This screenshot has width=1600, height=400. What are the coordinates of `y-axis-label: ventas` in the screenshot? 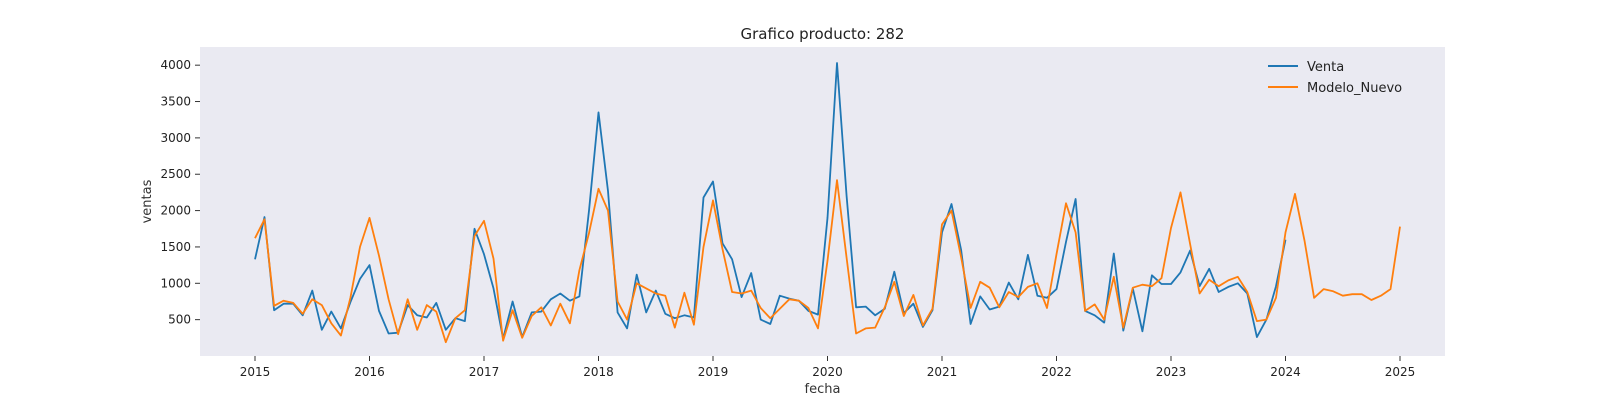 It's located at (147, 201).